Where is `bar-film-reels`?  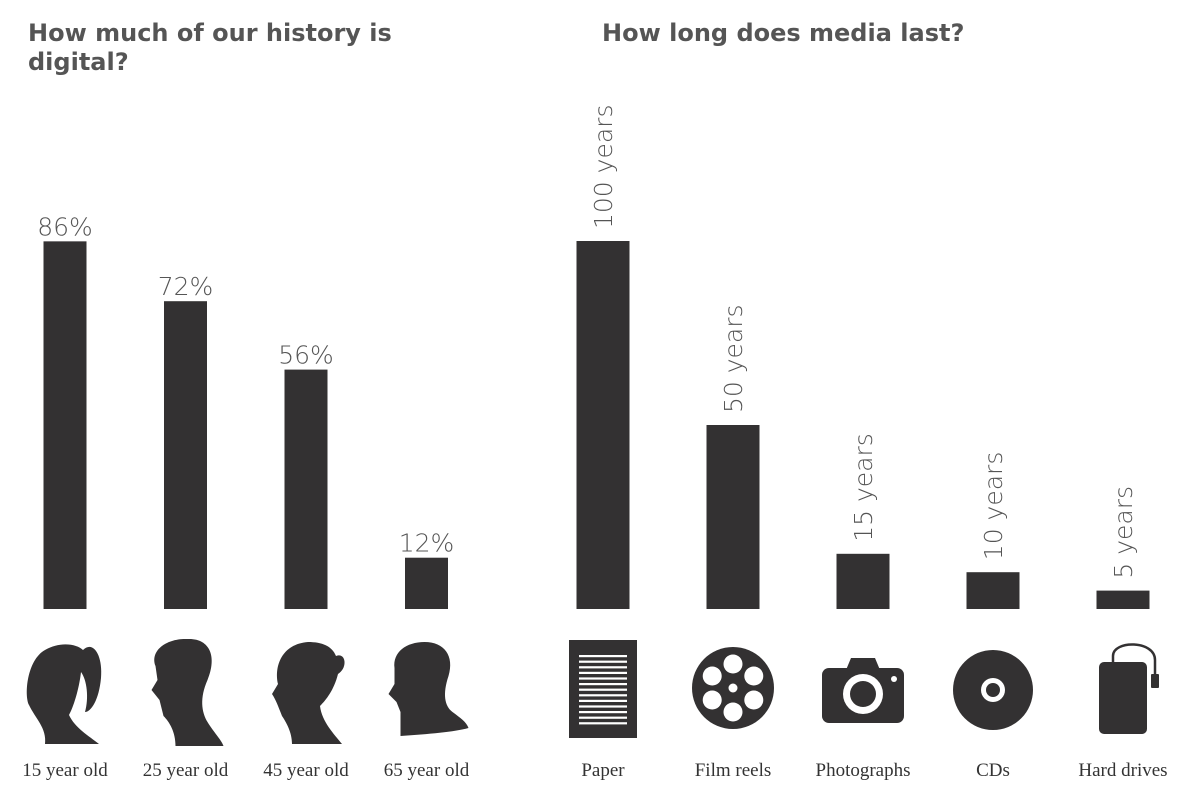 bar-film-reels is located at coordinates (733, 517).